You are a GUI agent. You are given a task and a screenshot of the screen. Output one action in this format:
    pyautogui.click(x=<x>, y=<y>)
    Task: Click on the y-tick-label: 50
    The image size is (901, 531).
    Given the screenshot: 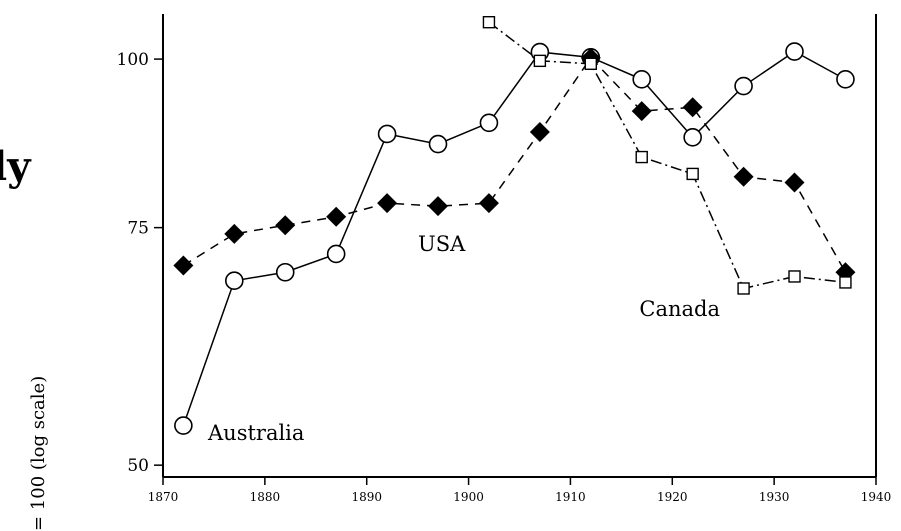 What is the action you would take?
    pyautogui.click(x=138, y=466)
    